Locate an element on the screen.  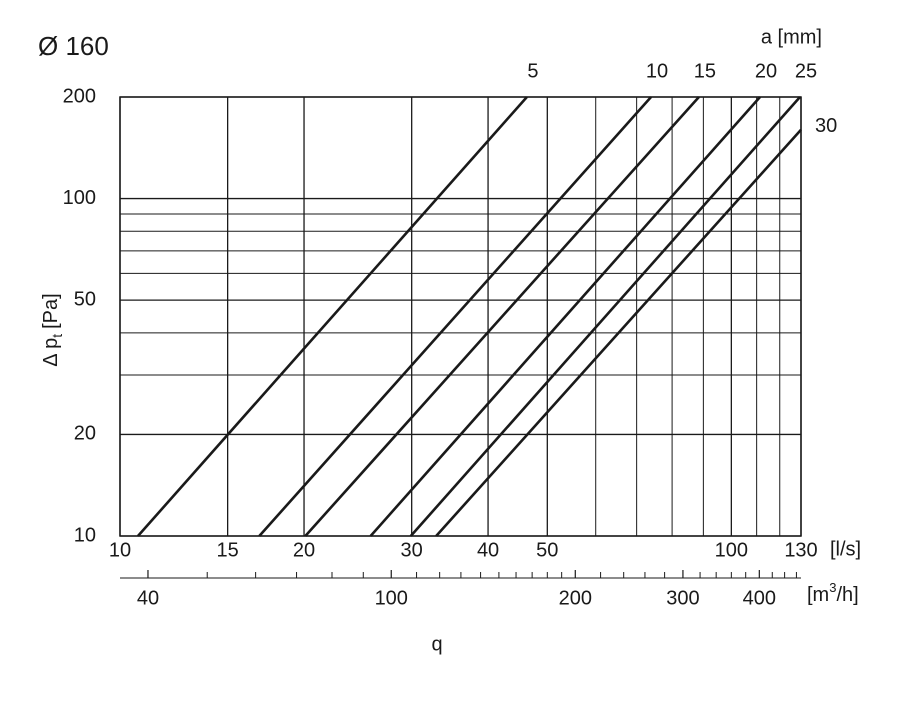
x-tick-label: 20 is located at coordinates (304, 550).